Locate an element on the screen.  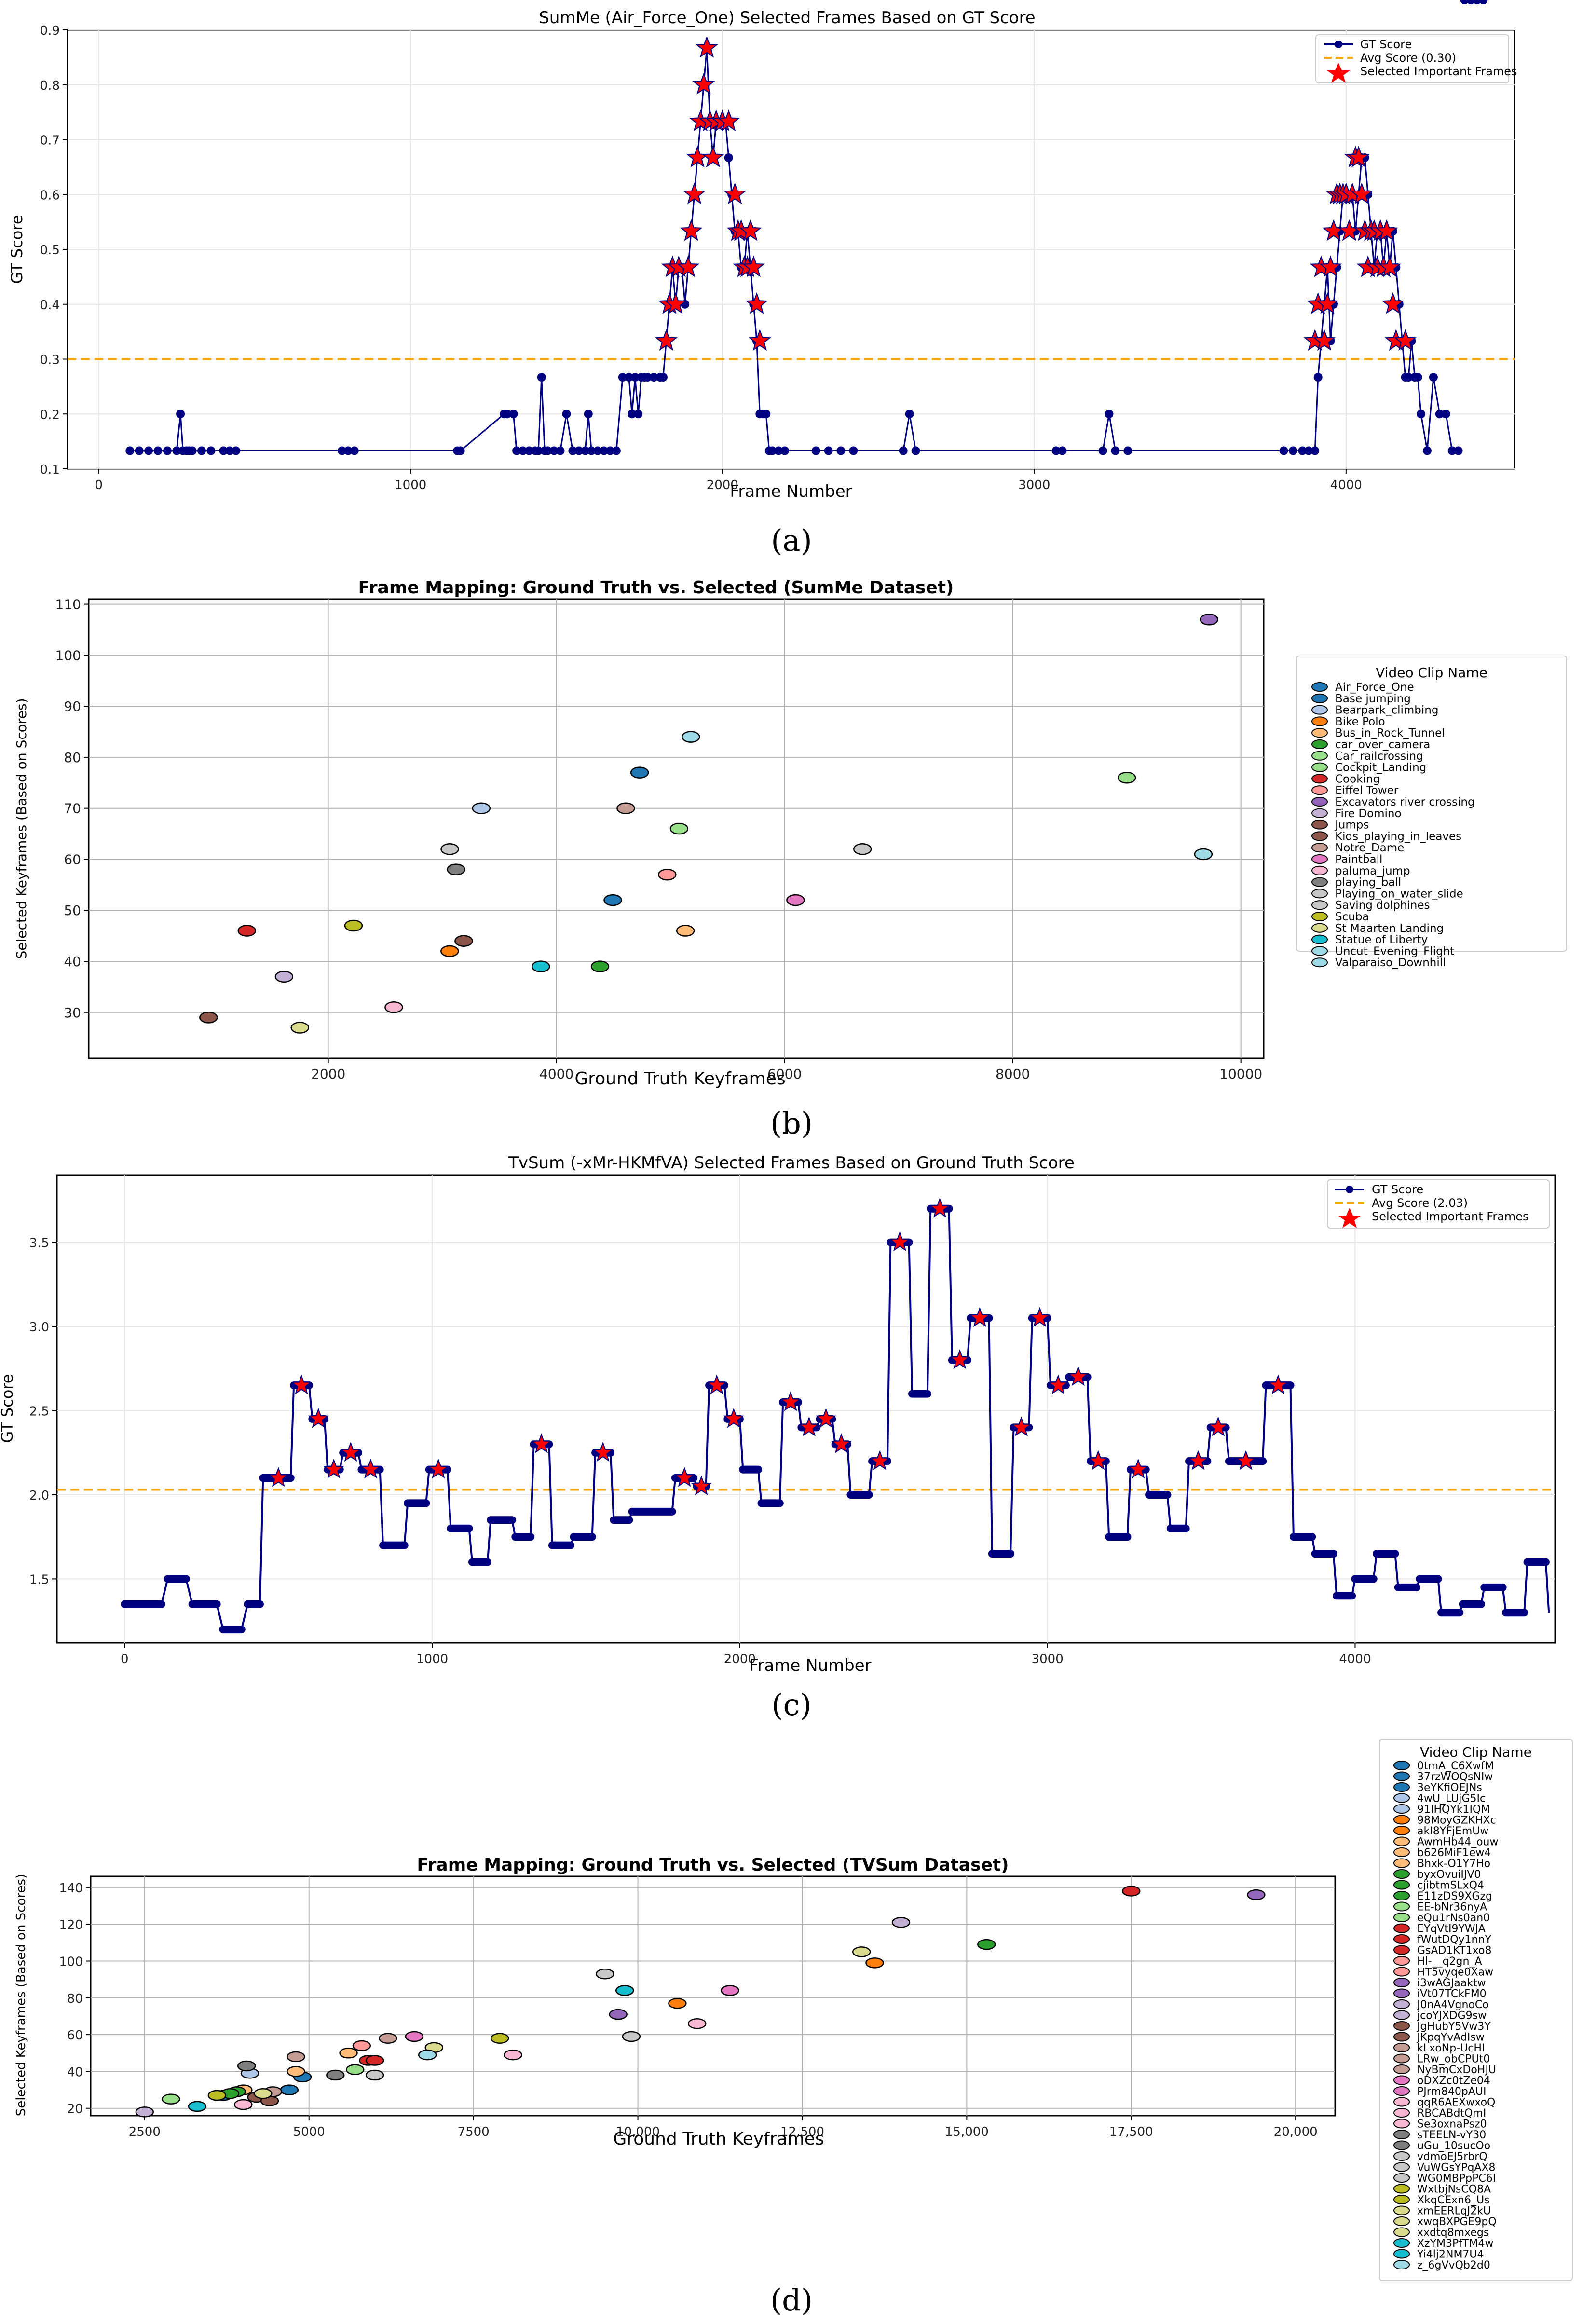
b-legend-label: Bus_in_Rock_Tunnel is located at coordinates (1390, 733).